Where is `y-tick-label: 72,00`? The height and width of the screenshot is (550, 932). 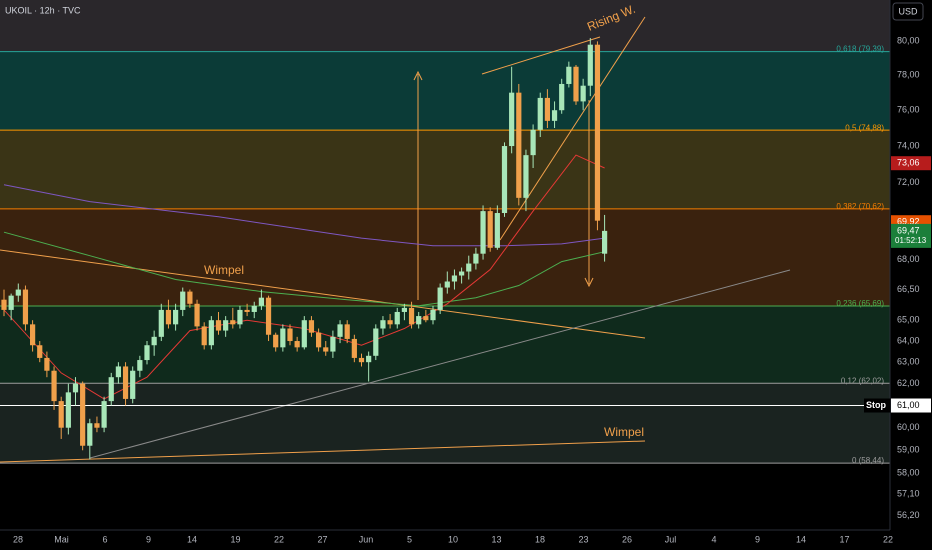 y-tick-label: 72,00 is located at coordinates (908, 182).